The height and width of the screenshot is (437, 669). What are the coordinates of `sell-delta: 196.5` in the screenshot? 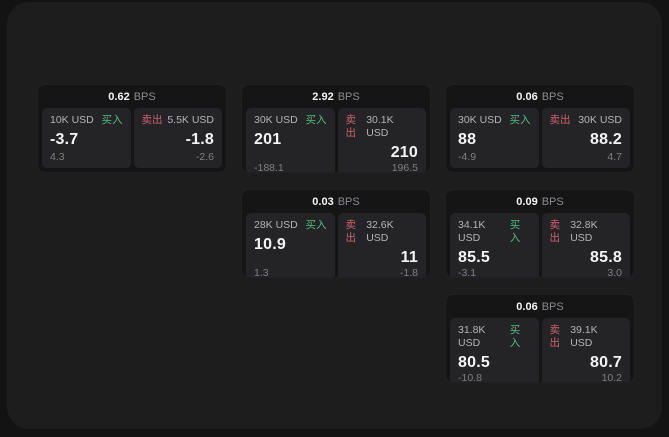 It's located at (404, 167).